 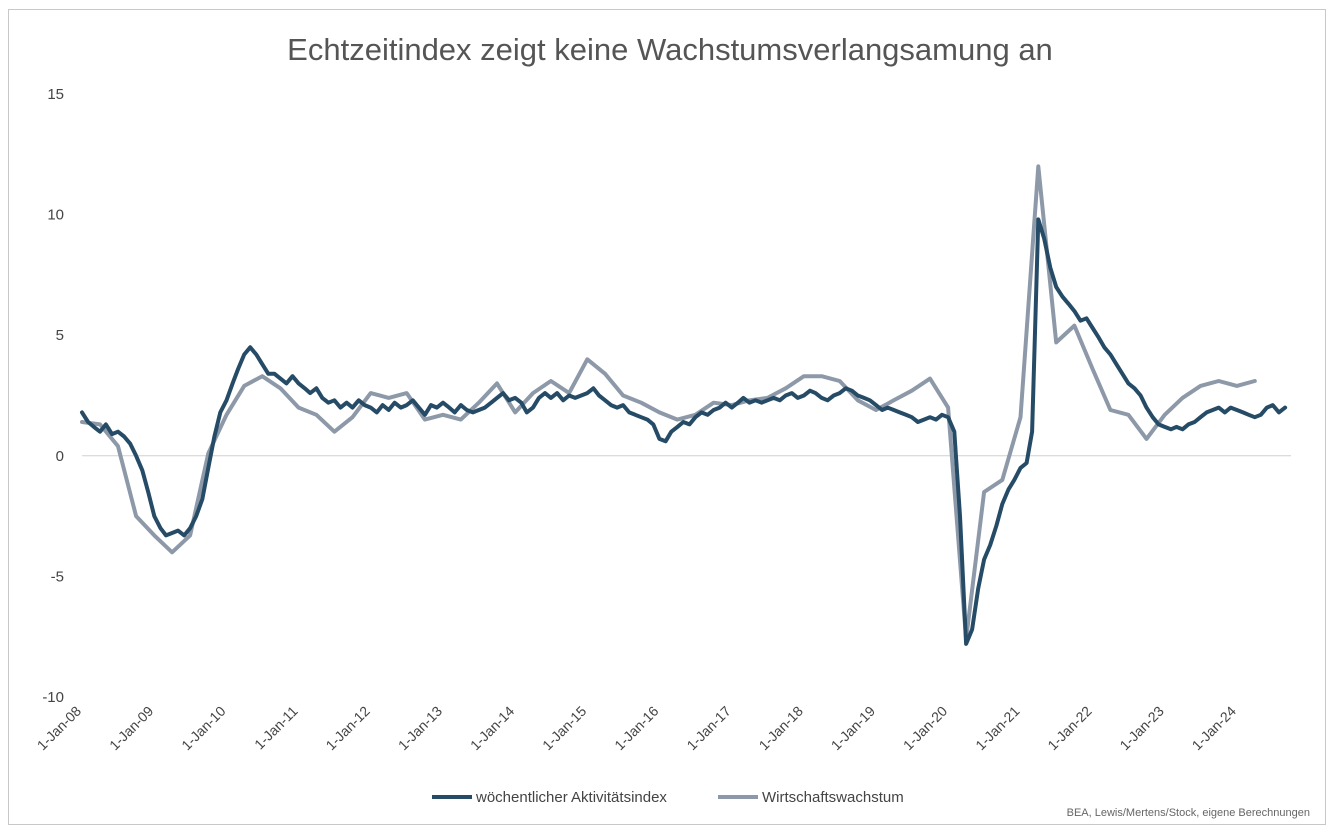 I want to click on x-tick-label: 1-Jan-18, so click(x=781, y=728).